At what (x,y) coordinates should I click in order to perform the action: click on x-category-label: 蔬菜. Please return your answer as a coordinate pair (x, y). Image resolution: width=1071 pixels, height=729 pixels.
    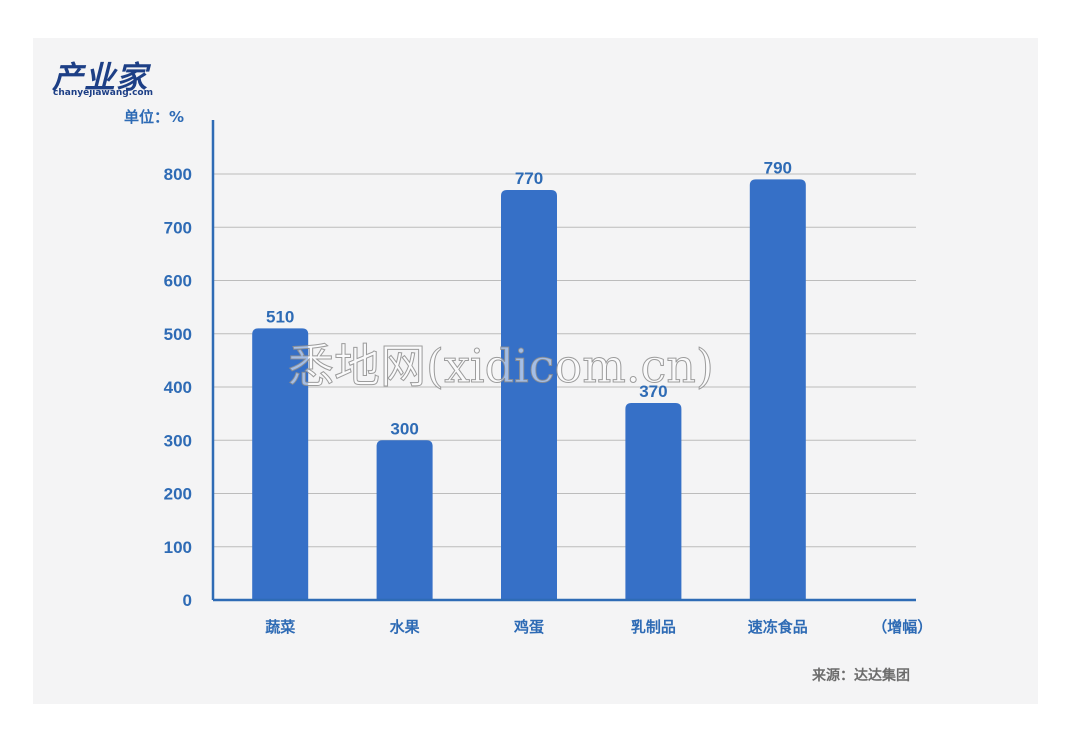
    Looking at the image, I should click on (280, 627).